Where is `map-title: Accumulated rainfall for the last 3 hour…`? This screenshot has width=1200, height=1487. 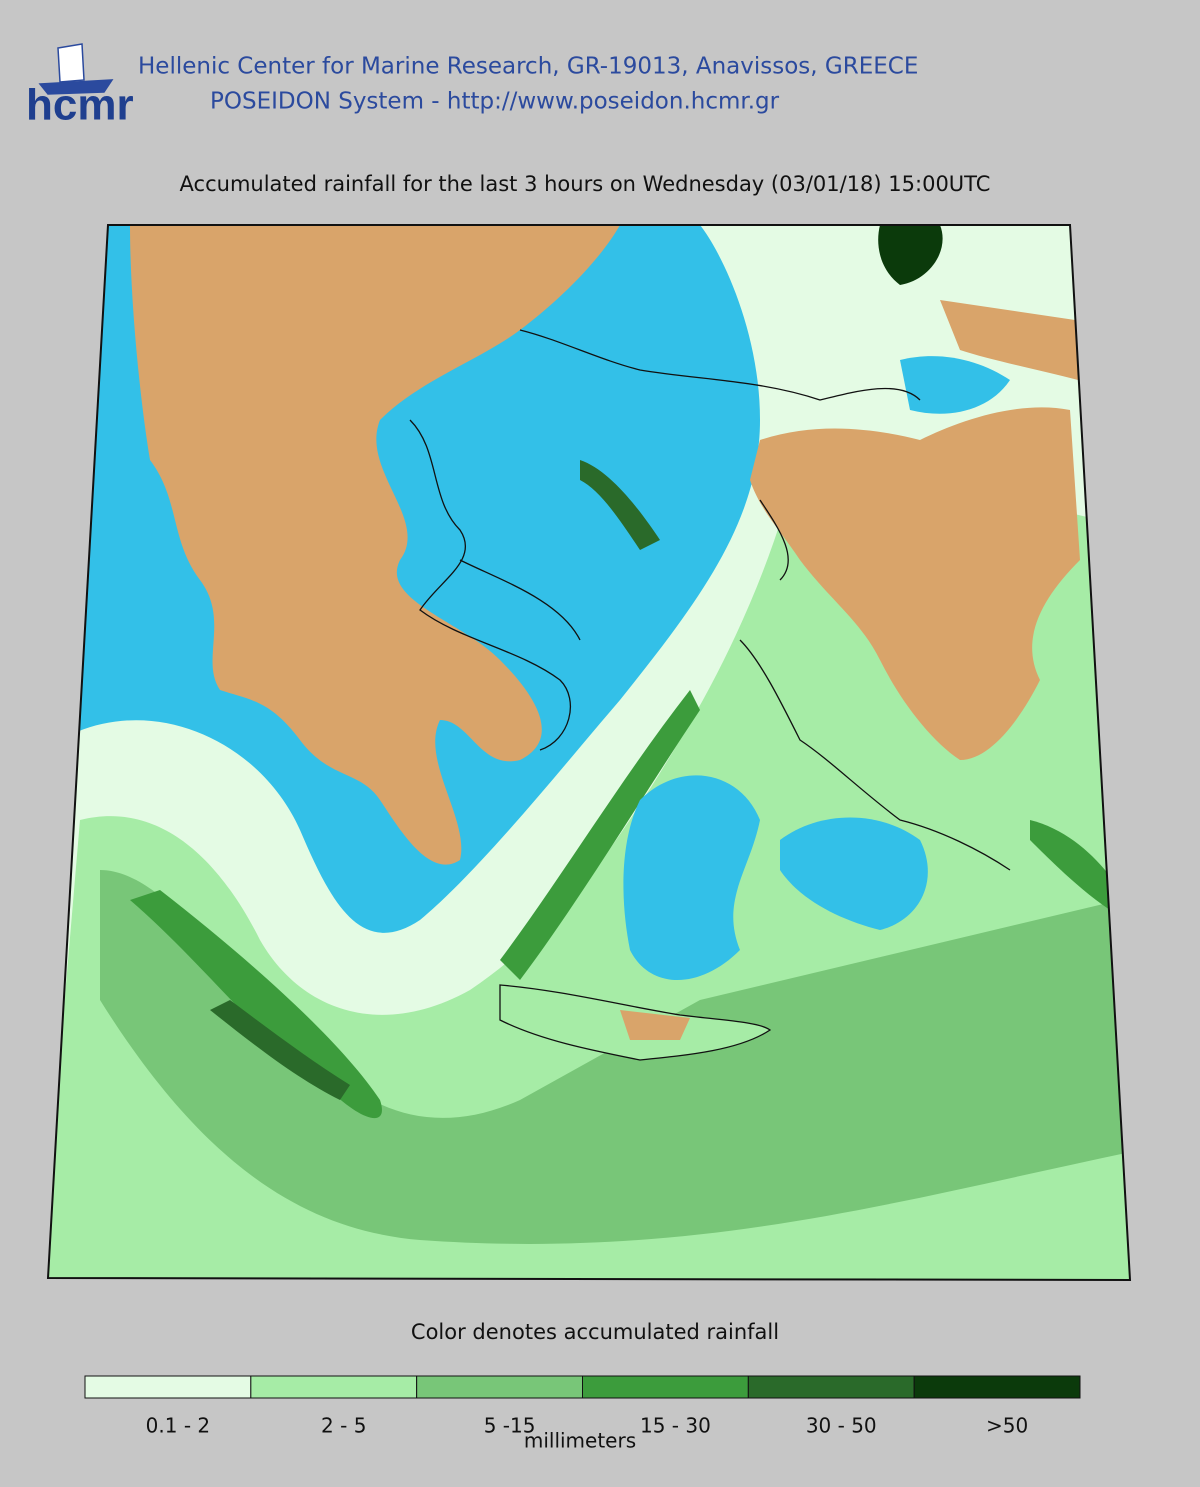
map-title: Accumulated rainfall for the last 3 hour… is located at coordinates (585, 184).